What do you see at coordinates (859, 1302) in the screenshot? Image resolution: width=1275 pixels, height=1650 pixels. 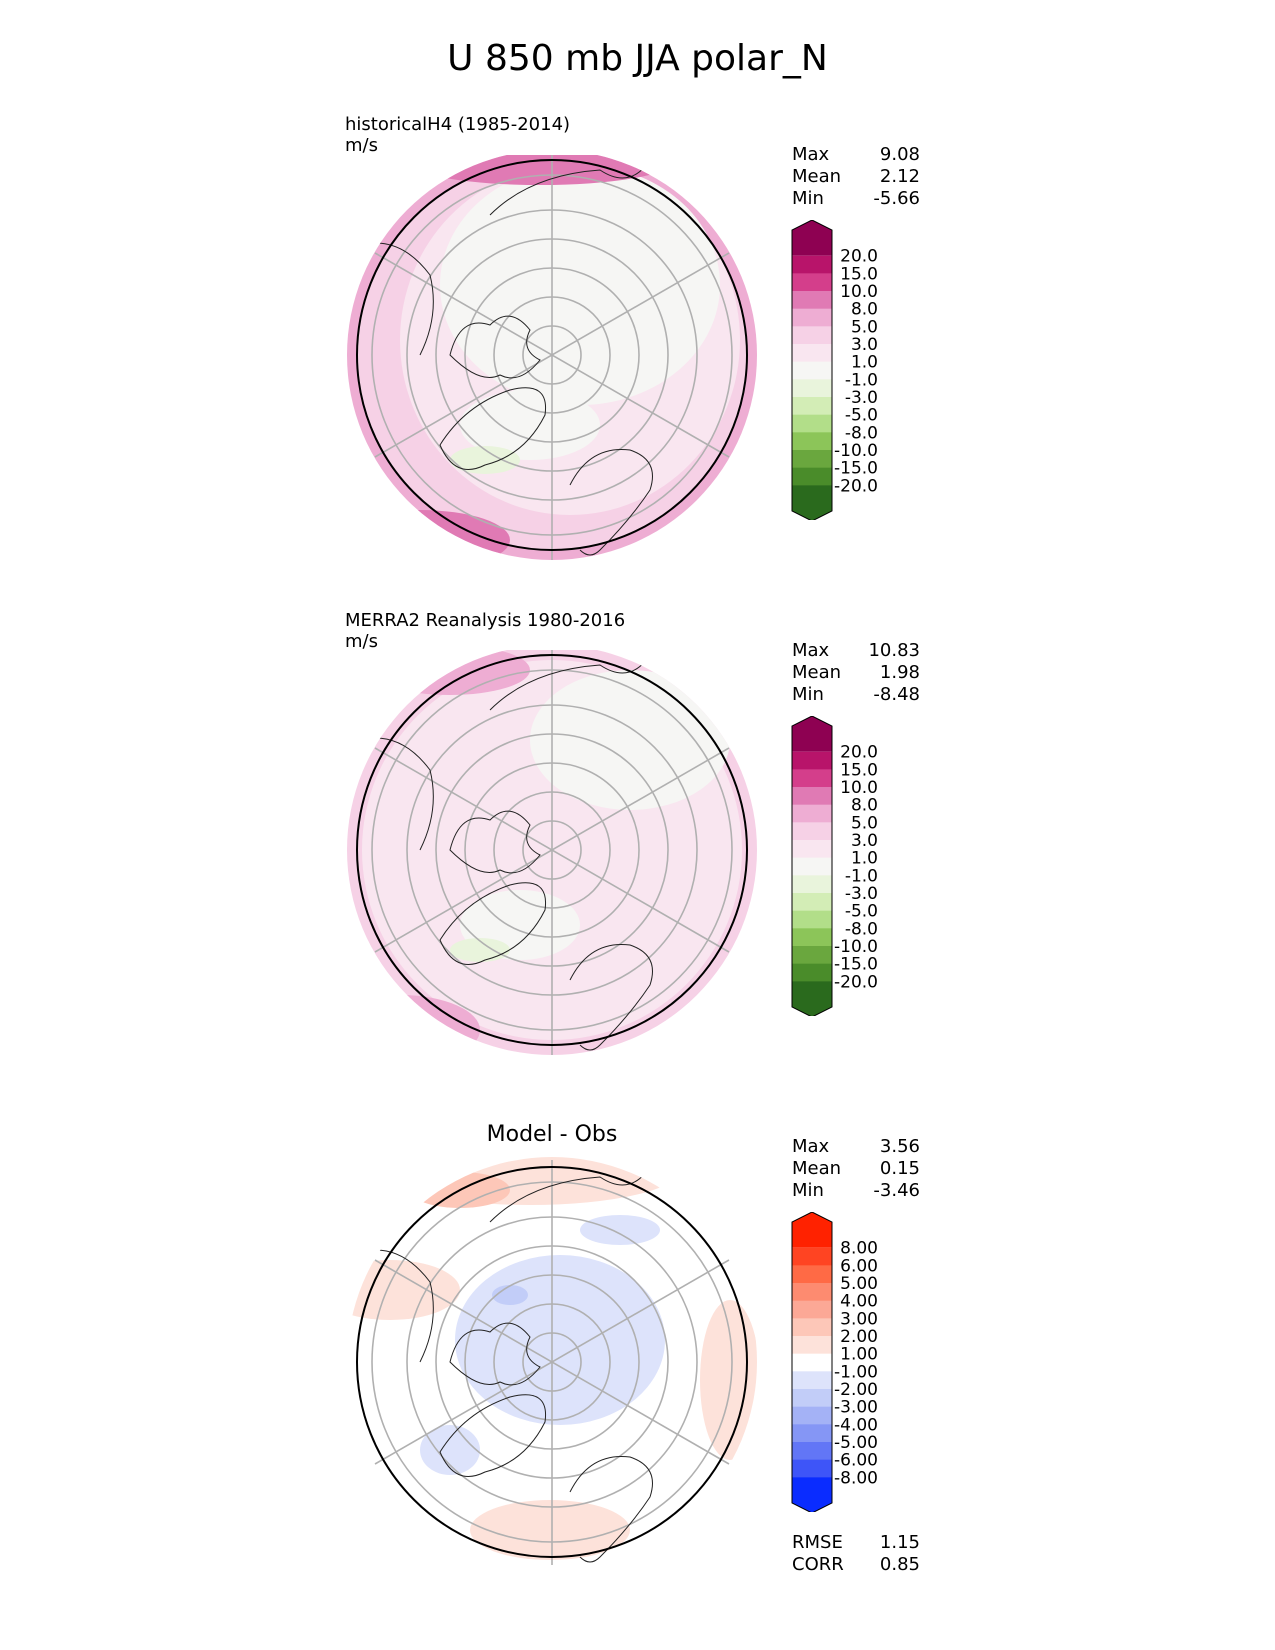 I see `colorbar-tick-label: 4.00` at bounding box center [859, 1302].